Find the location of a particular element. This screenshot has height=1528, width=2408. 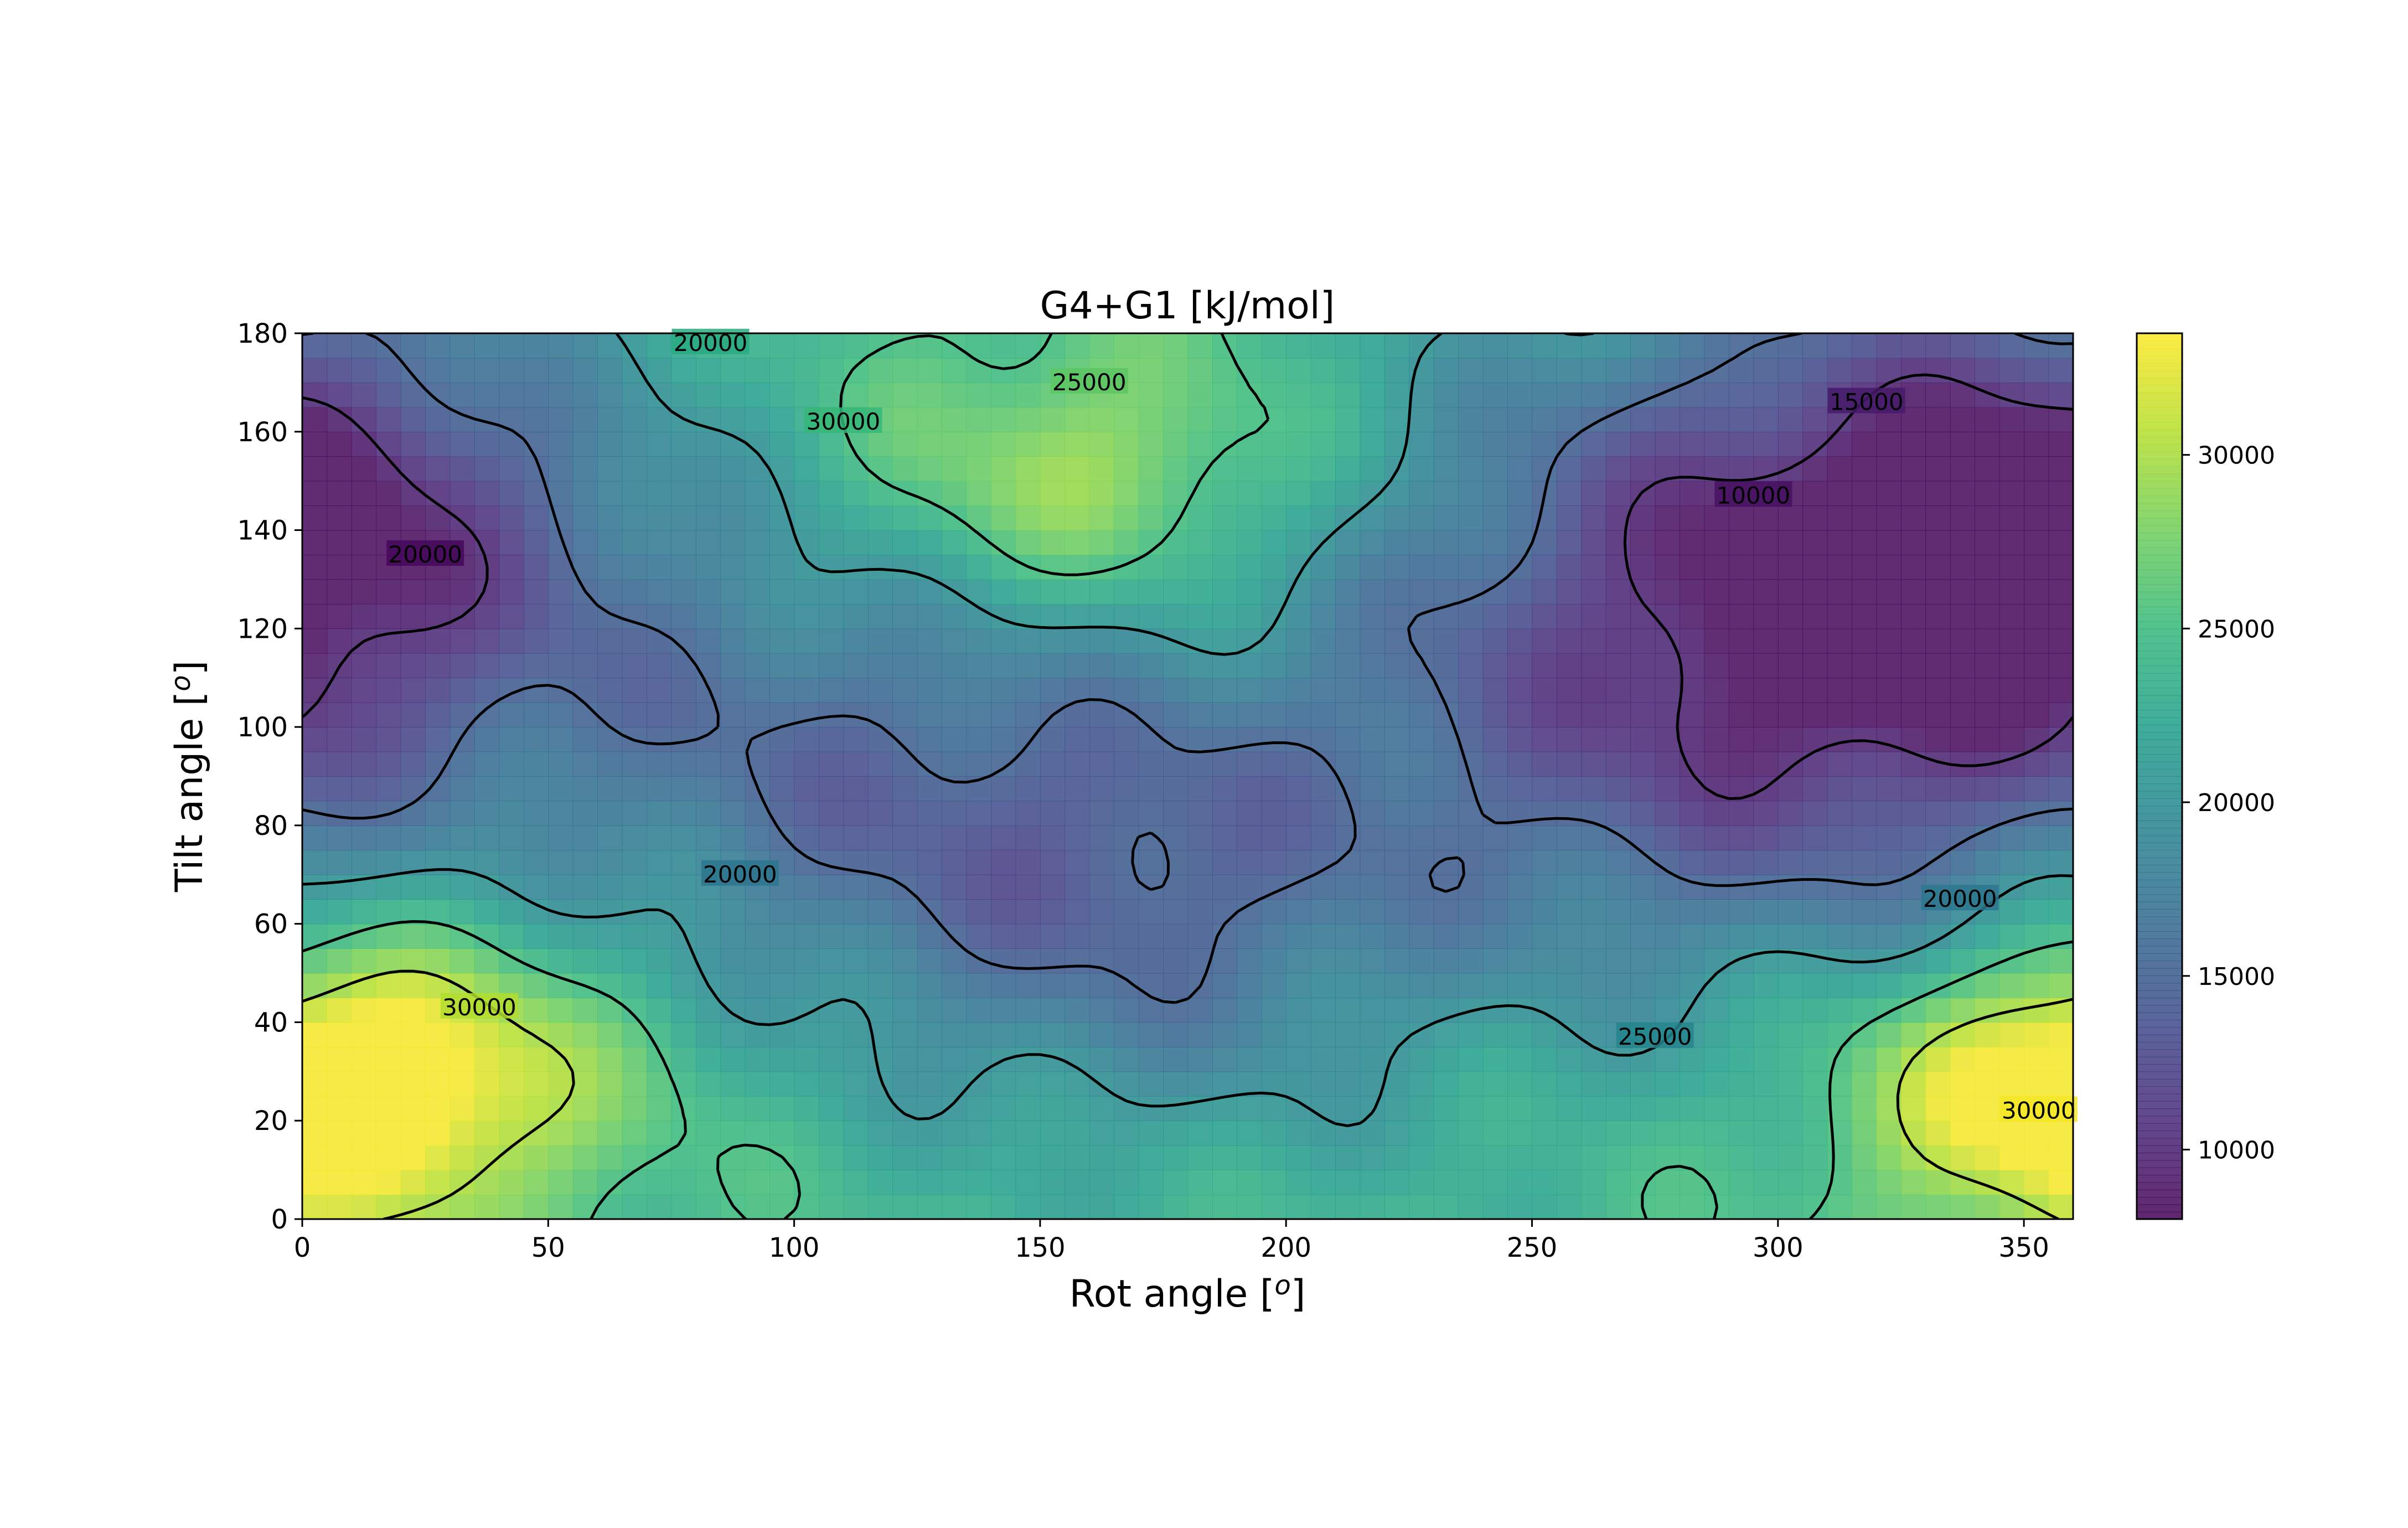

y-axis-label: Tilt angle [o] is located at coordinates (188, 776).